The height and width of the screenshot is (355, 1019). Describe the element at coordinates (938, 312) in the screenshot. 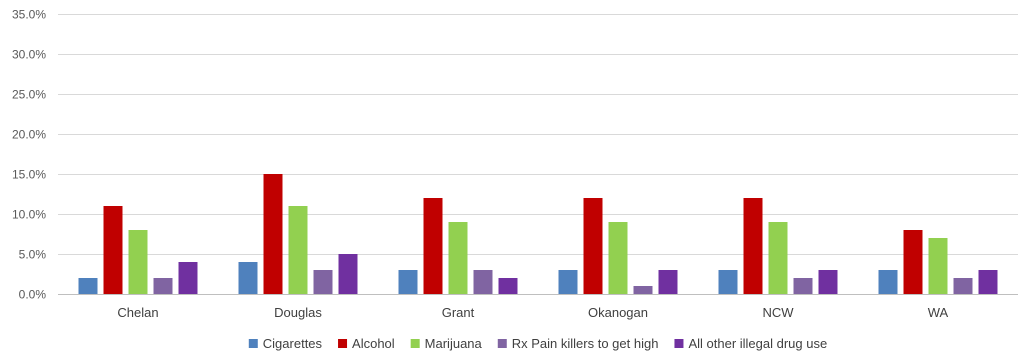

I see `x-tick-label: WA` at that location.